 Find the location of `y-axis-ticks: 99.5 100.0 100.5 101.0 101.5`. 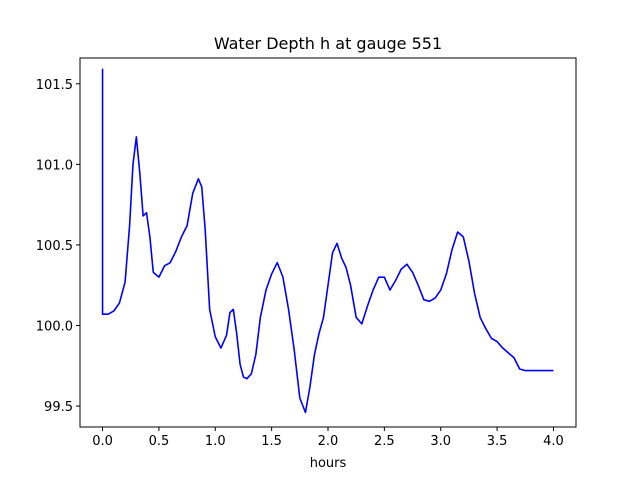

y-axis-ticks: 99.5 100.0 100.5 101.0 101.5 is located at coordinates (58, 246).